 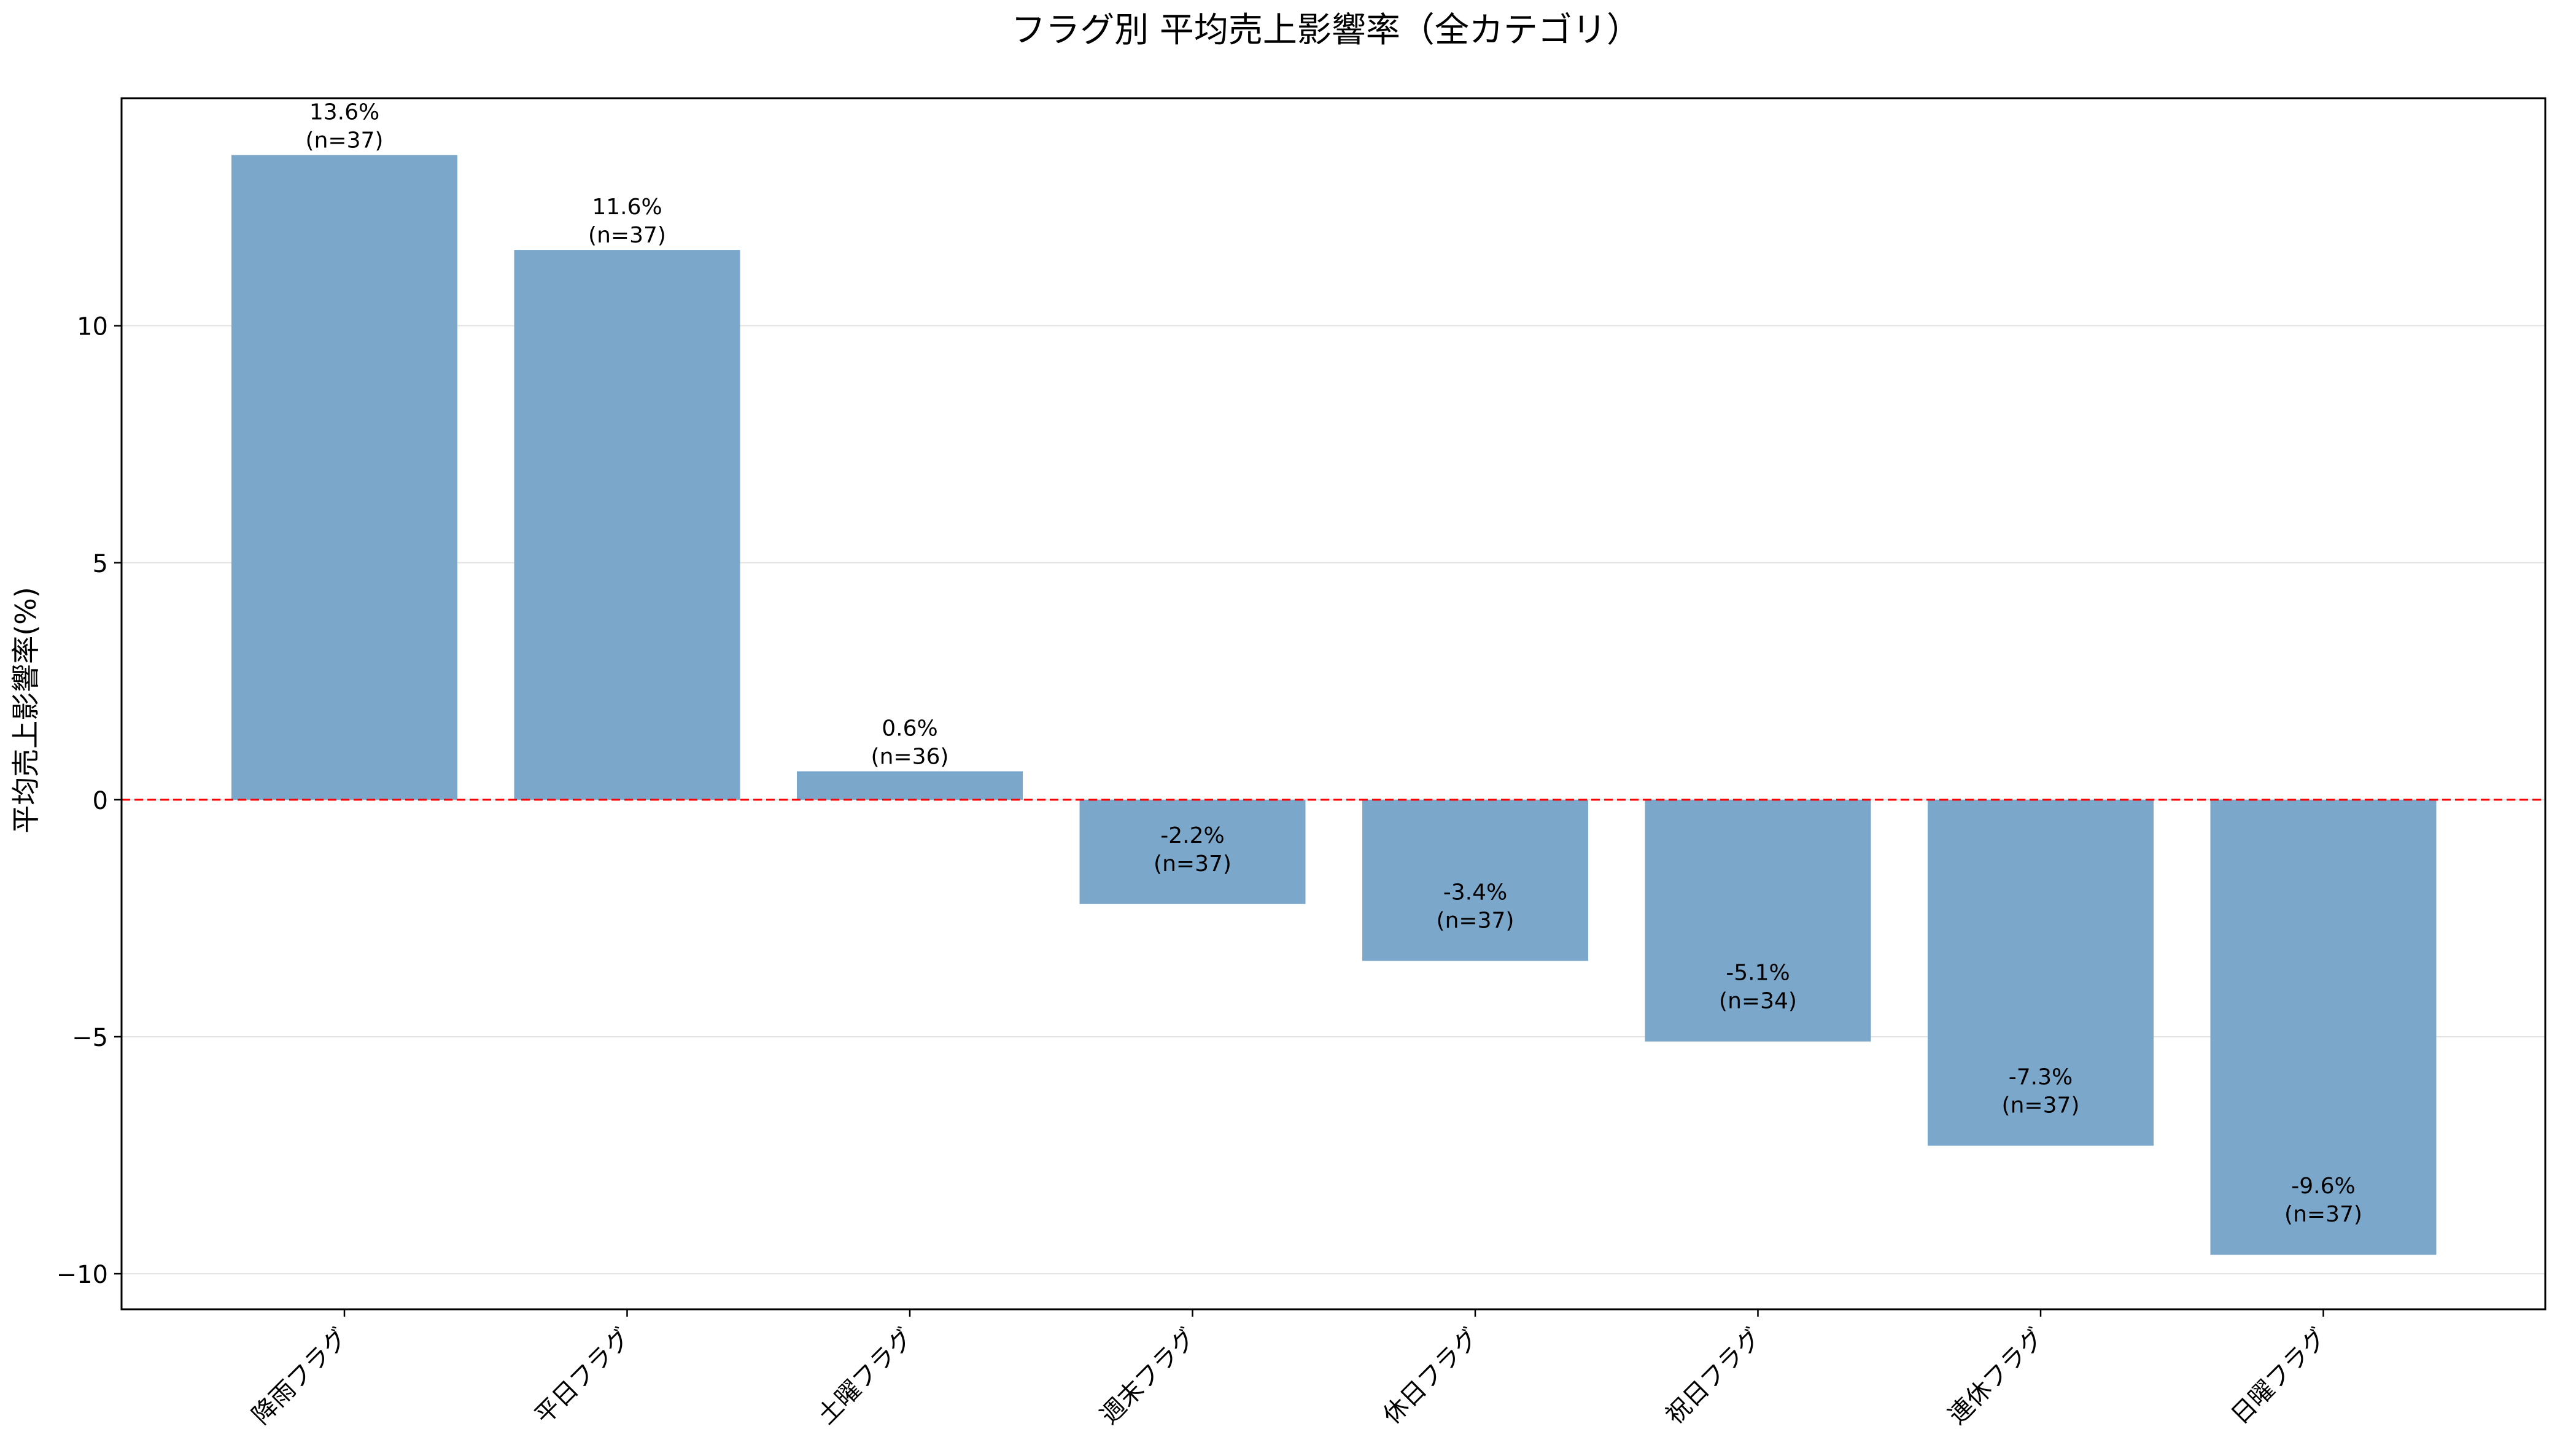 I want to click on x-tick-label: 休日フラグ, so click(x=1431, y=1376).